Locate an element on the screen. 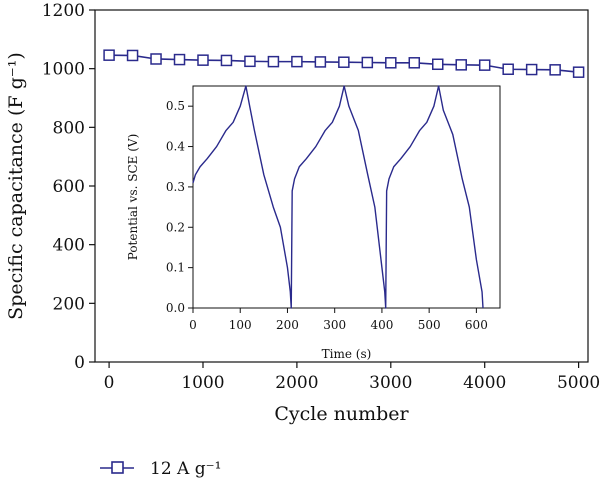  main-y-tick-label: 400 is located at coordinates (69, 246).